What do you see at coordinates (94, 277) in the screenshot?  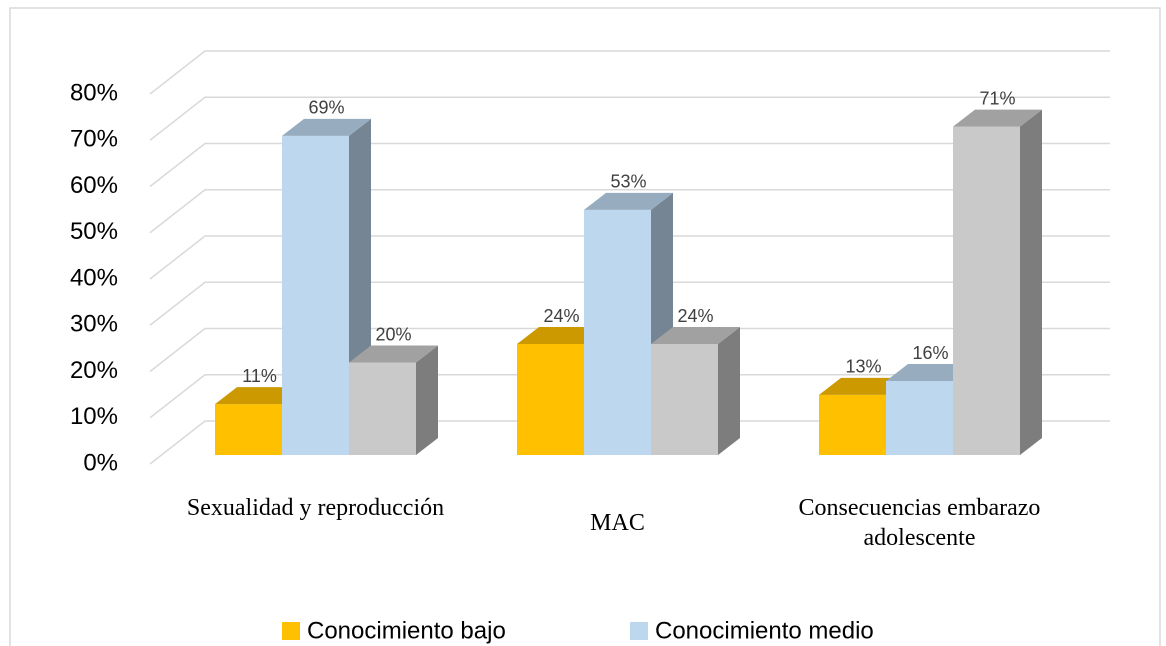 I see `y-tick-label: 40%` at bounding box center [94, 277].